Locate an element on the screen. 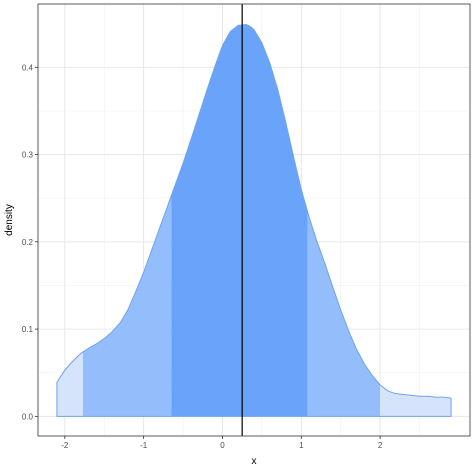  x-tick-label: -2 is located at coordinates (65, 445).